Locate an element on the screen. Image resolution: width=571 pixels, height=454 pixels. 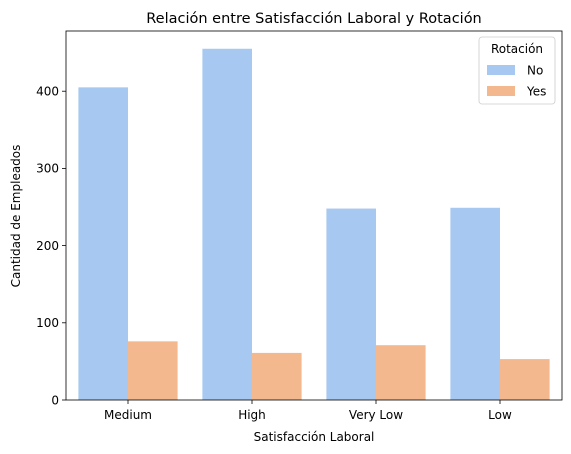
legend-swatch-yes is located at coordinates (501, 91).